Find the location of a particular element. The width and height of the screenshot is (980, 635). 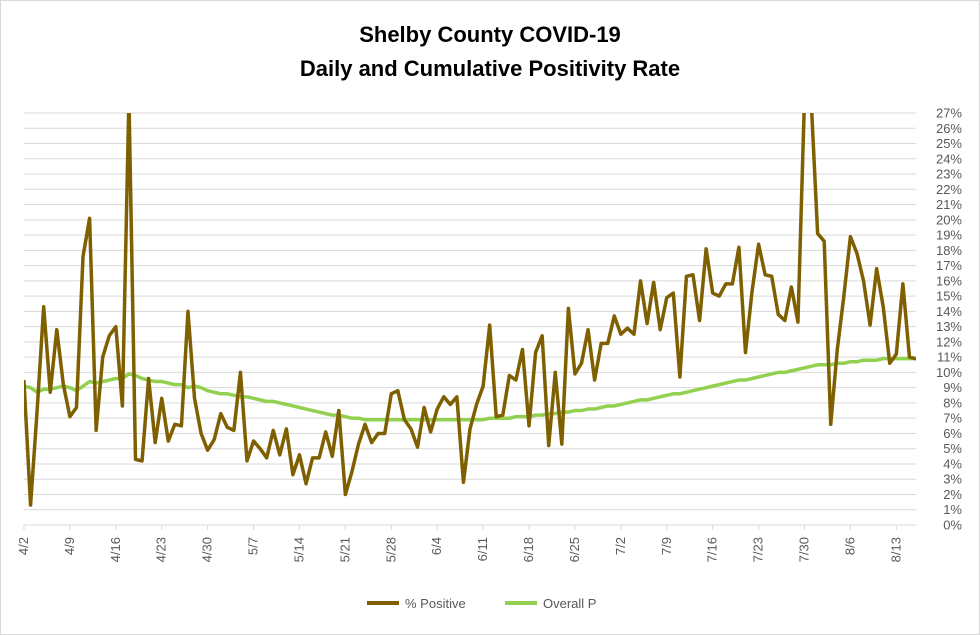

y-tick-label: 7% is located at coordinates (952, 418).